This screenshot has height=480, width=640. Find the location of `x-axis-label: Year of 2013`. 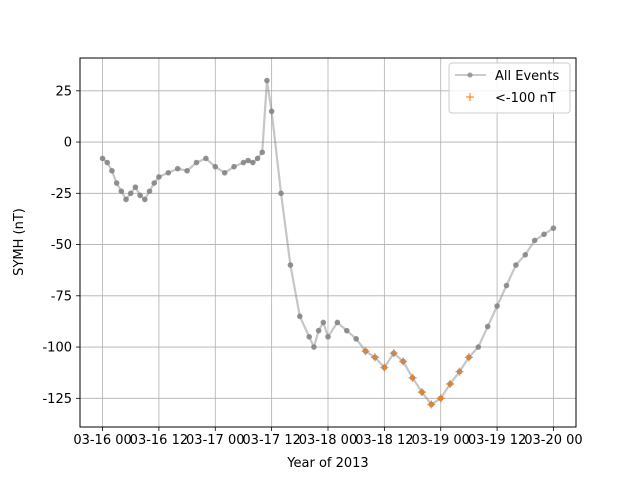

x-axis-label: Year of 2013 is located at coordinates (327, 463).